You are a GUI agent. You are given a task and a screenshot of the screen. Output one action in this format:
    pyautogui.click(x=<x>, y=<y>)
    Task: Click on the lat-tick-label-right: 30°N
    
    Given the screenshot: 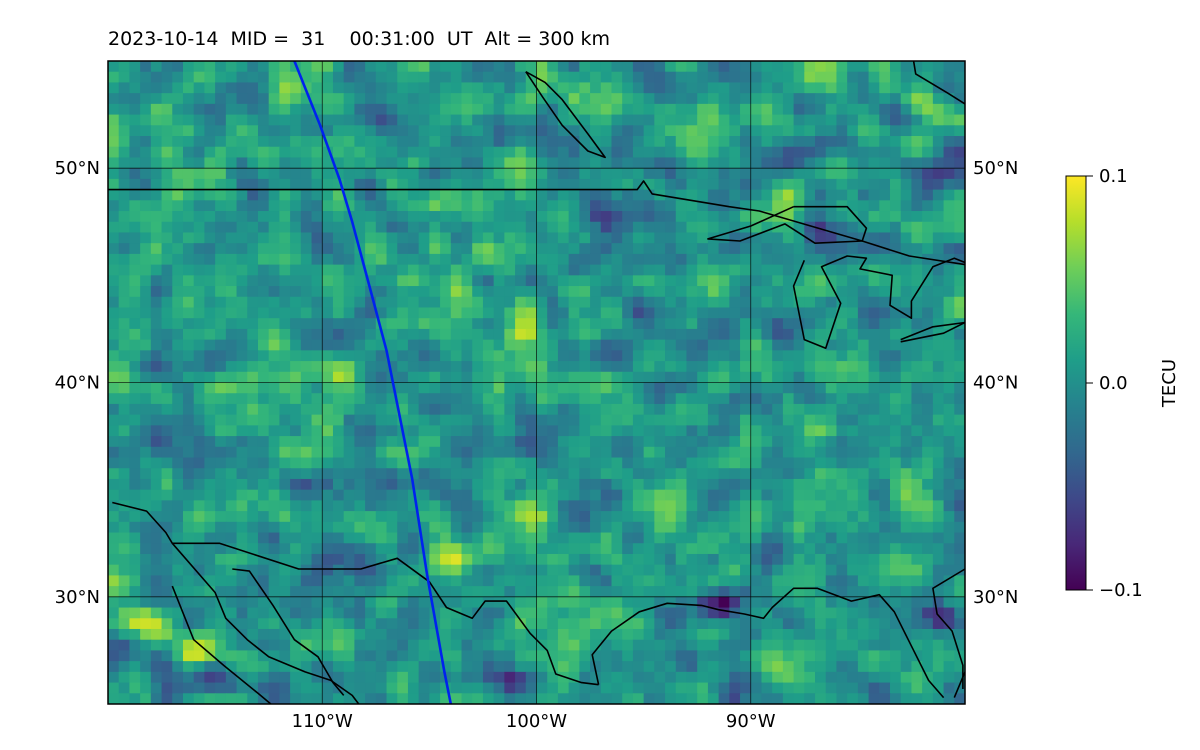 What is the action you would take?
    pyautogui.click(x=995, y=597)
    